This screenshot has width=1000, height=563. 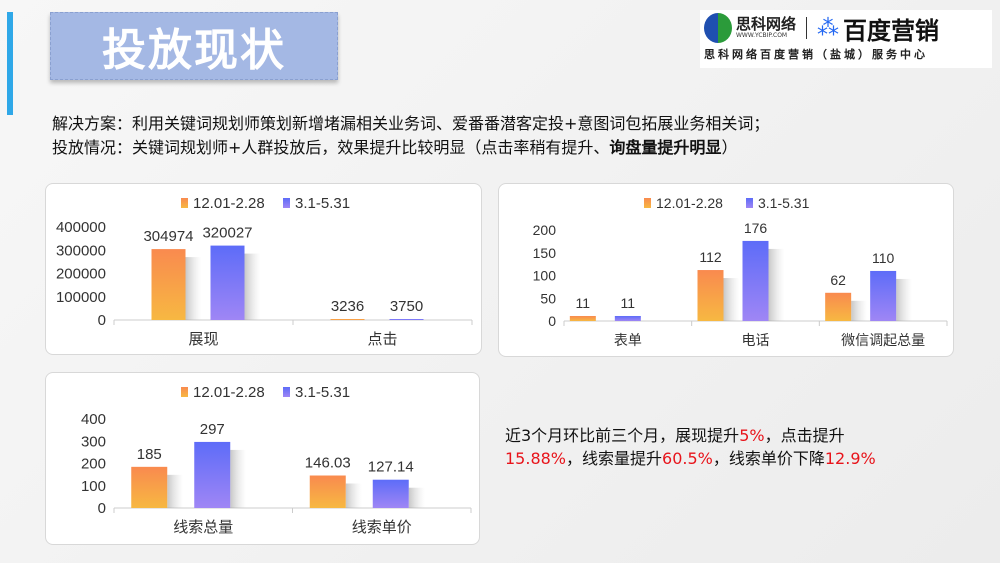 I want to click on brand2: 百度营销, so click(x=891, y=30).